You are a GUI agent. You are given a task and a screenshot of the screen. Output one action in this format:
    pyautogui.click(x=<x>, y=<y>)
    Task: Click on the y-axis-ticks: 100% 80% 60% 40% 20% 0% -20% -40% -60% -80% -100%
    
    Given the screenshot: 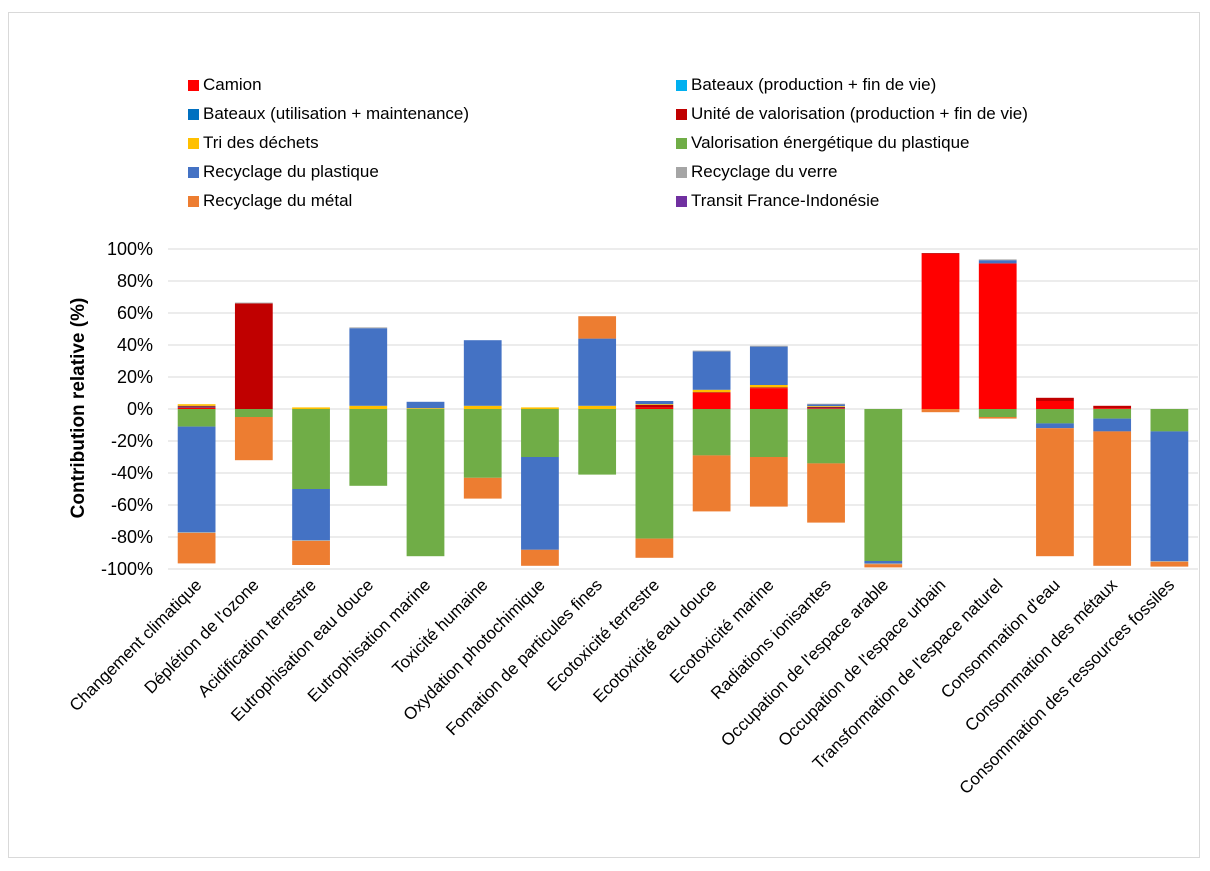 What is the action you would take?
    pyautogui.click(x=127, y=409)
    